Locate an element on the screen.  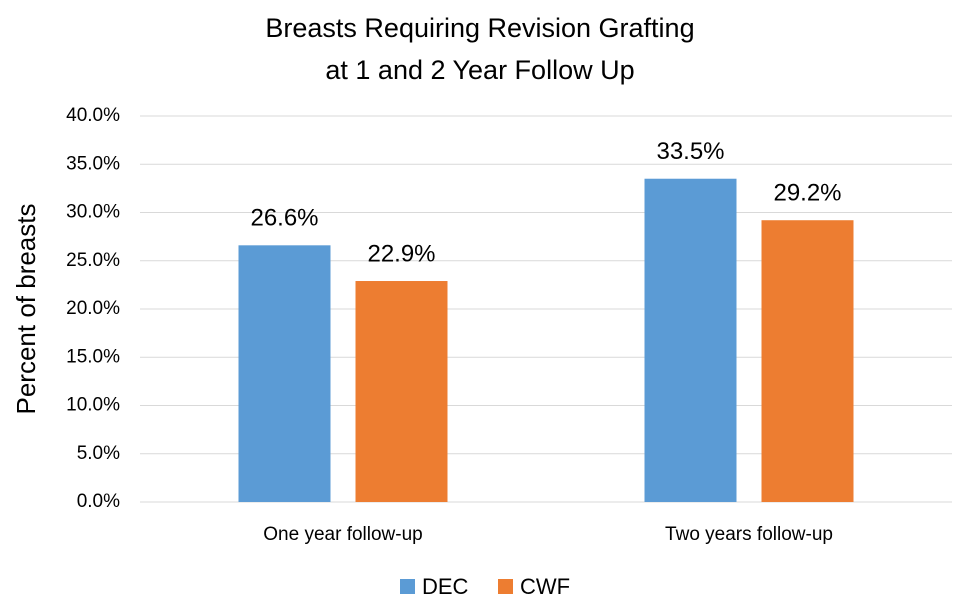
data-label: 26.6% is located at coordinates (284, 218).